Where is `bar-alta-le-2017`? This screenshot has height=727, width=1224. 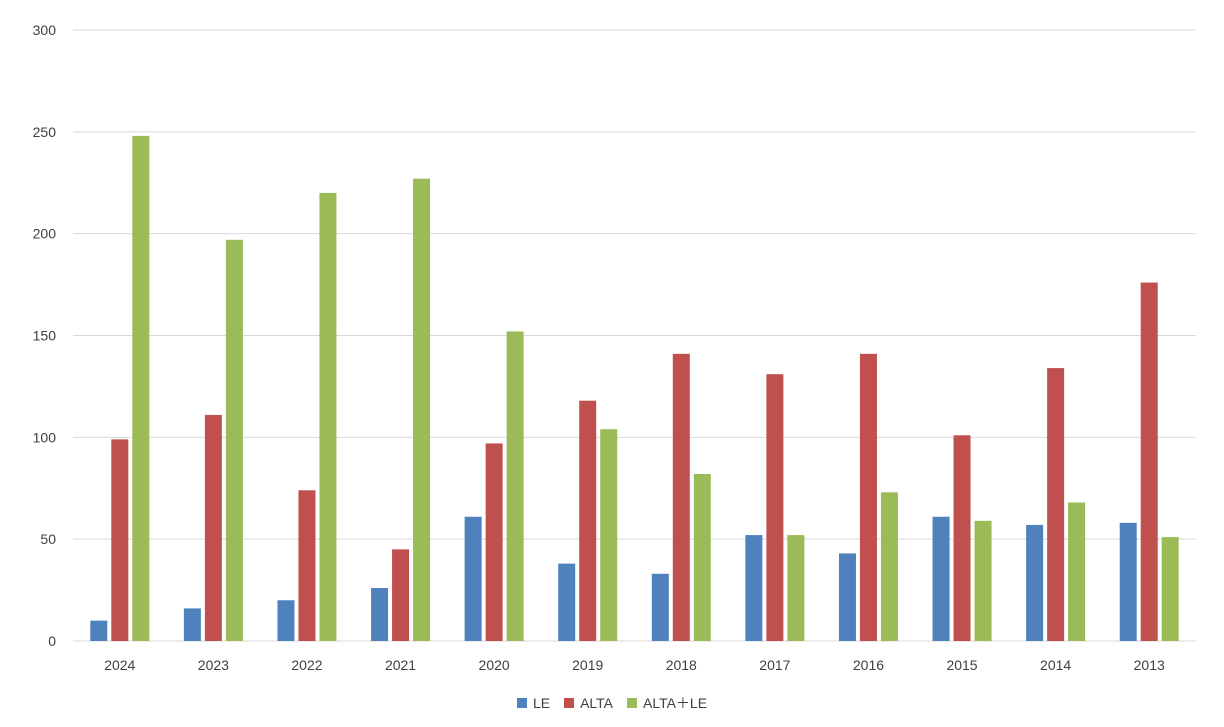 bar-alta-le-2017 is located at coordinates (796, 588).